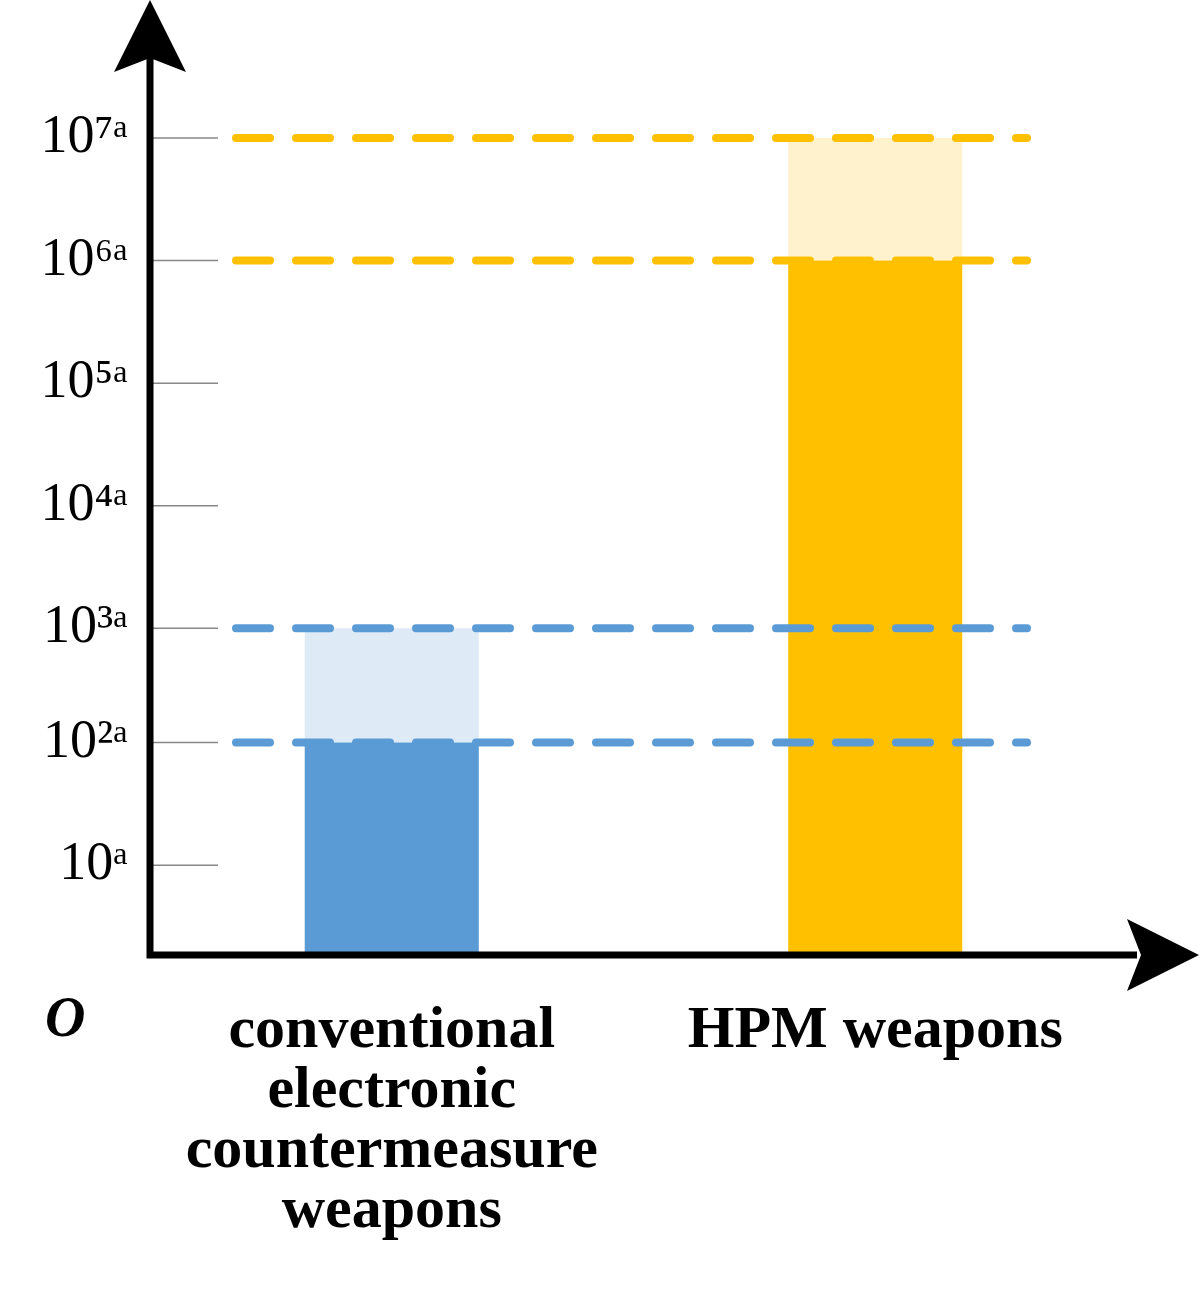 This screenshot has height=1289, width=1202. What do you see at coordinates (84, 501) in the screenshot?
I see `ref-line-label: 10⁴ᵃ` at bounding box center [84, 501].